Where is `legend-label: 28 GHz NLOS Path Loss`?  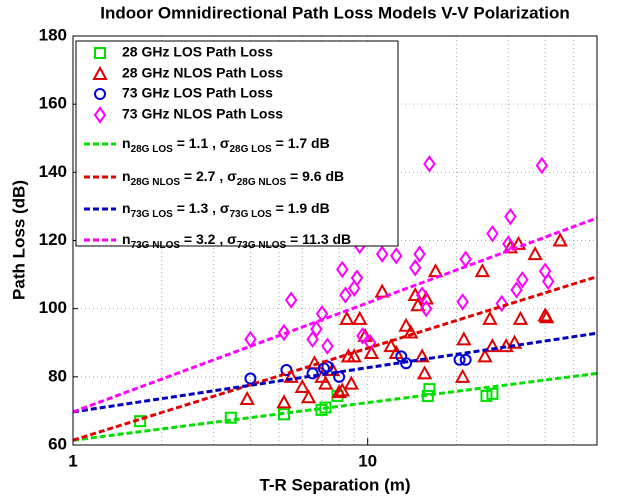 legend-label: 28 GHz NLOS Path Loss is located at coordinates (202, 73).